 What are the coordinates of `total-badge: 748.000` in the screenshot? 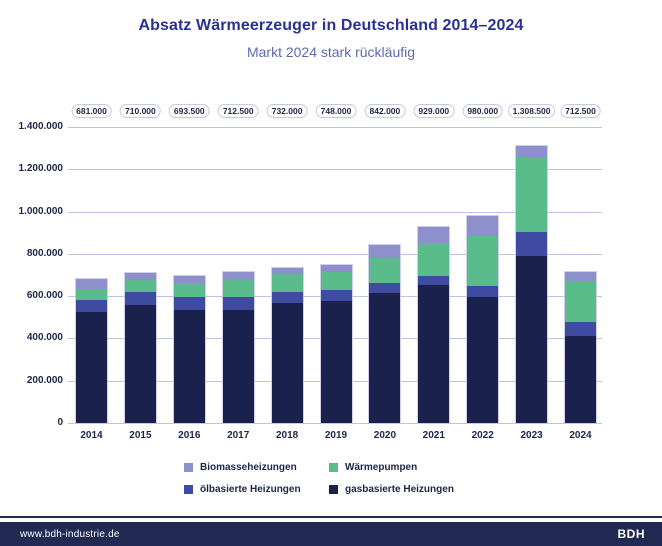 It's located at (336, 111).